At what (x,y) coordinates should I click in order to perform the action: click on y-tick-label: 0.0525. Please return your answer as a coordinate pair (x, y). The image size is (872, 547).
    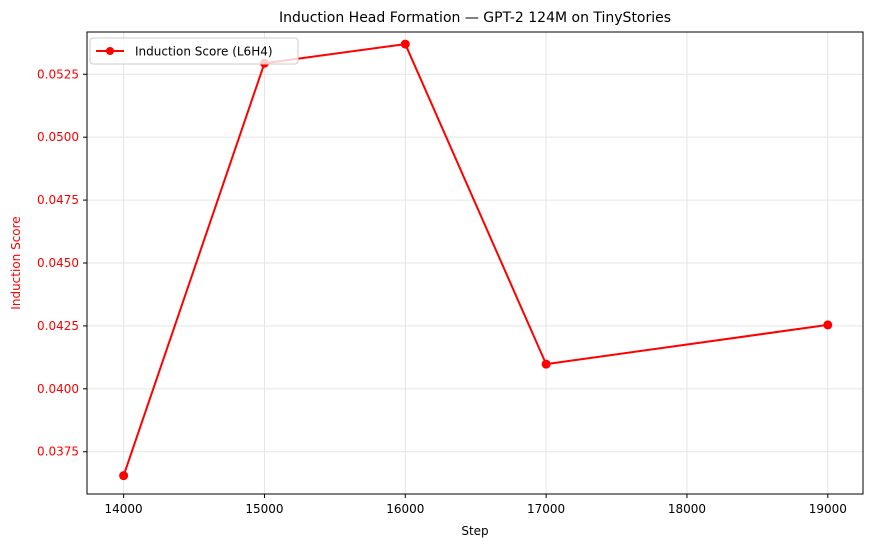
    Looking at the image, I should click on (58, 74).